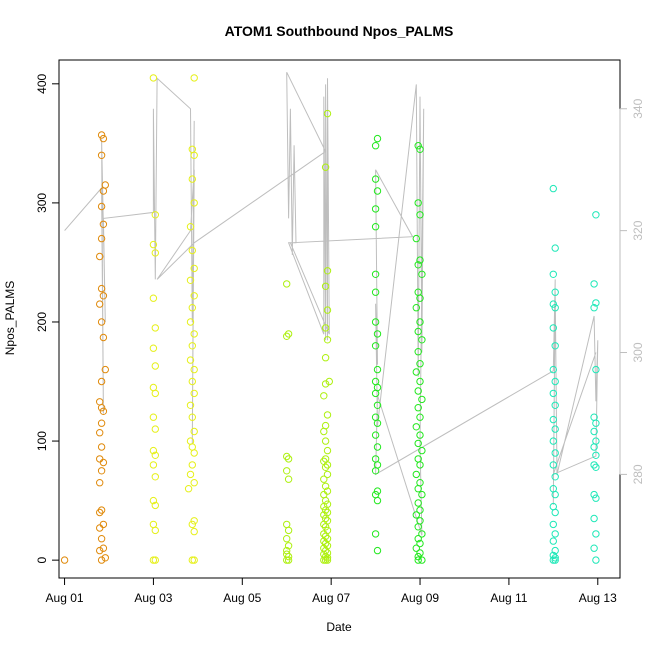 Image resolution: width=650 pixels, height=650 pixels. What do you see at coordinates (65, 598) in the screenshot?
I see `x-tick-label: Aug 01` at bounding box center [65, 598].